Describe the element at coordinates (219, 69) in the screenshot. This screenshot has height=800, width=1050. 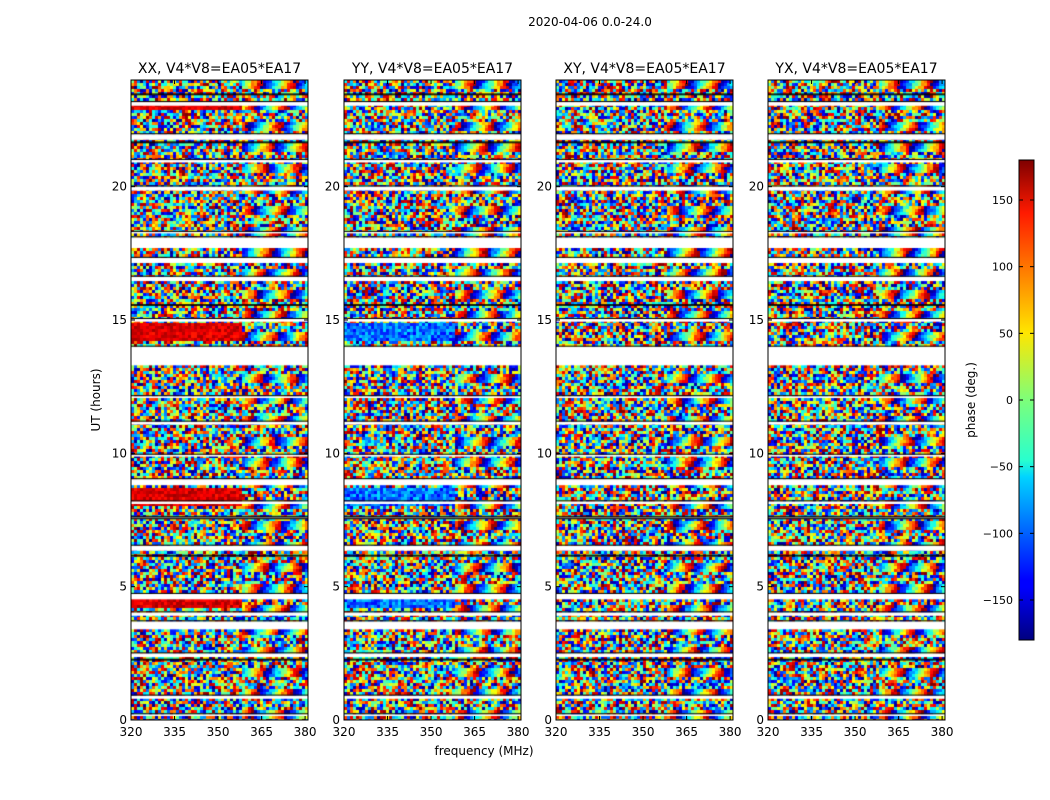
I see `panel-title: XX, V4*V8=EA05*EA17` at that location.